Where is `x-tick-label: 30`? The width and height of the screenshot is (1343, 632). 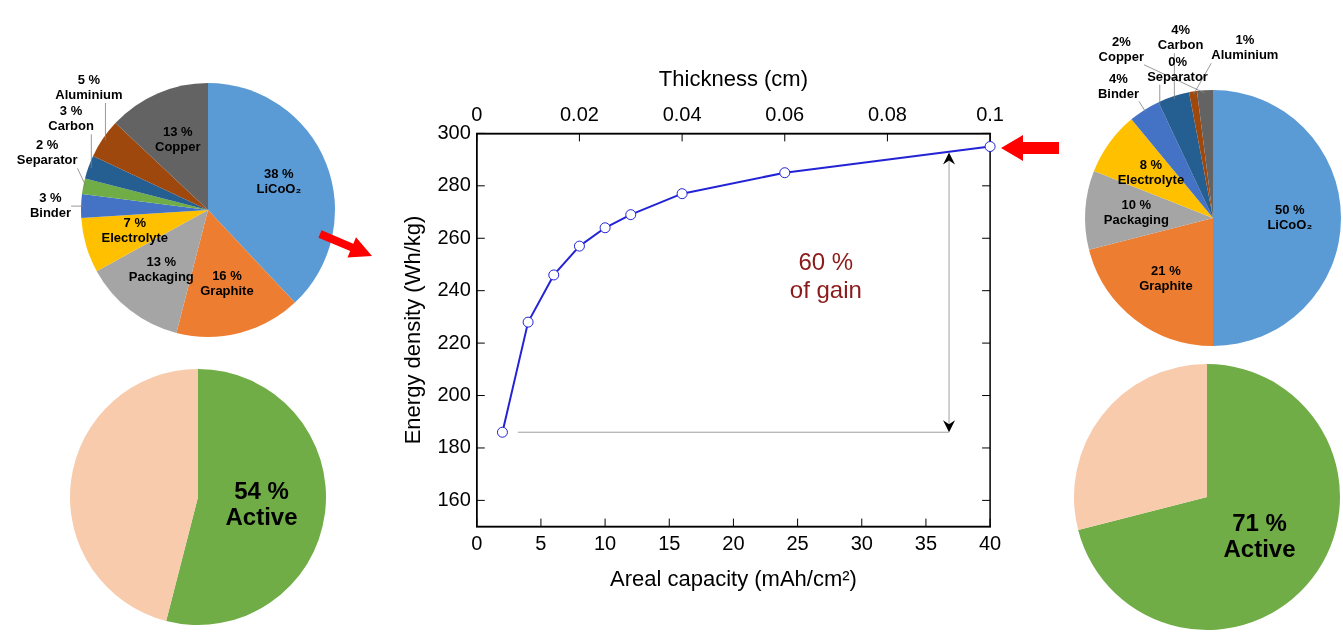
x-tick-label: 30 is located at coordinates (861, 543).